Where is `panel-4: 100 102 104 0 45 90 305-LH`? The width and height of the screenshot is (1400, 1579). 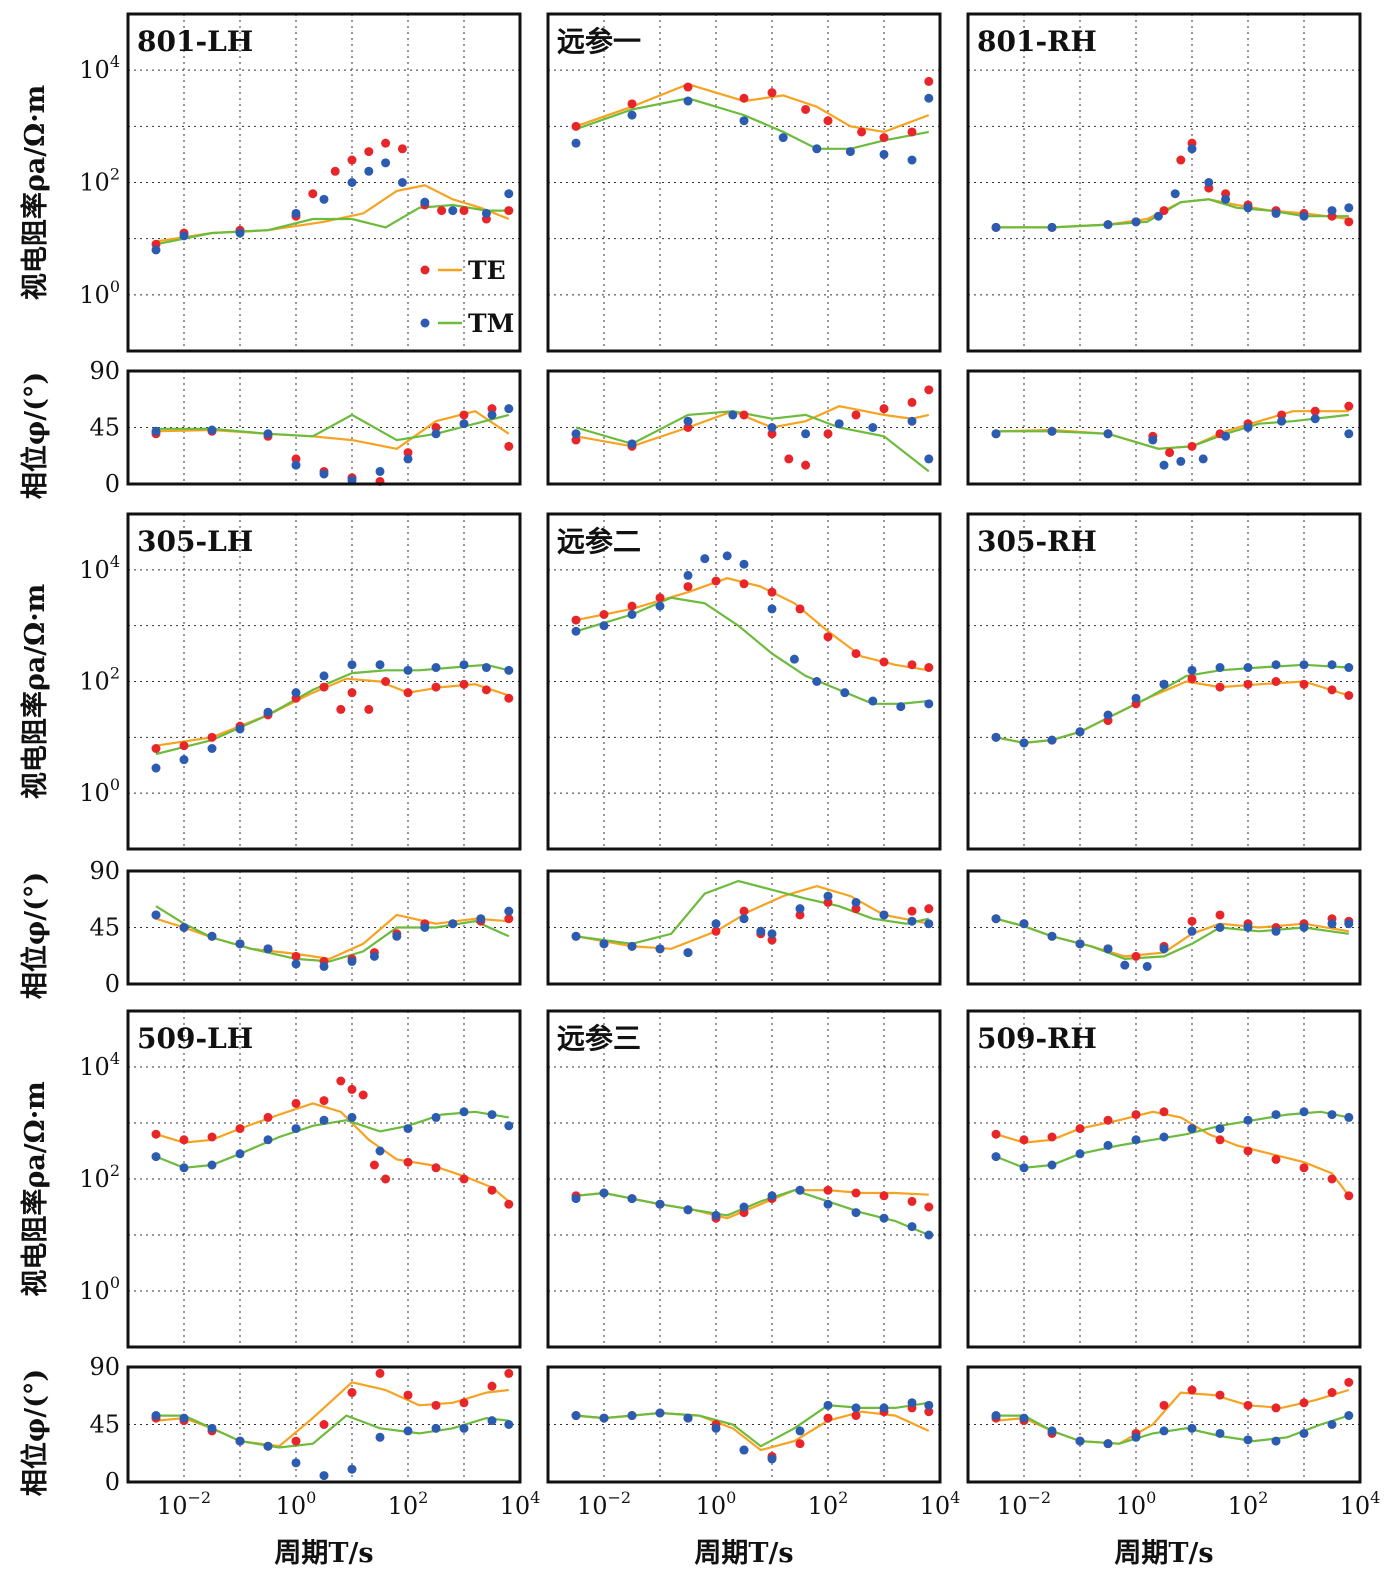 panel-4: 100 102 104 0 45 90 305-LH is located at coordinates (300, 755).